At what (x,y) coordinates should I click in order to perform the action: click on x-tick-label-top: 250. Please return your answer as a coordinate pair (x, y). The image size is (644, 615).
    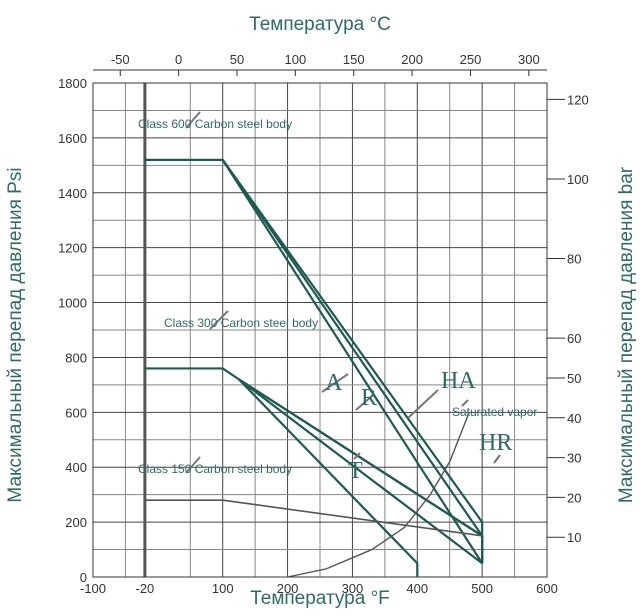
    Looking at the image, I should click on (471, 59).